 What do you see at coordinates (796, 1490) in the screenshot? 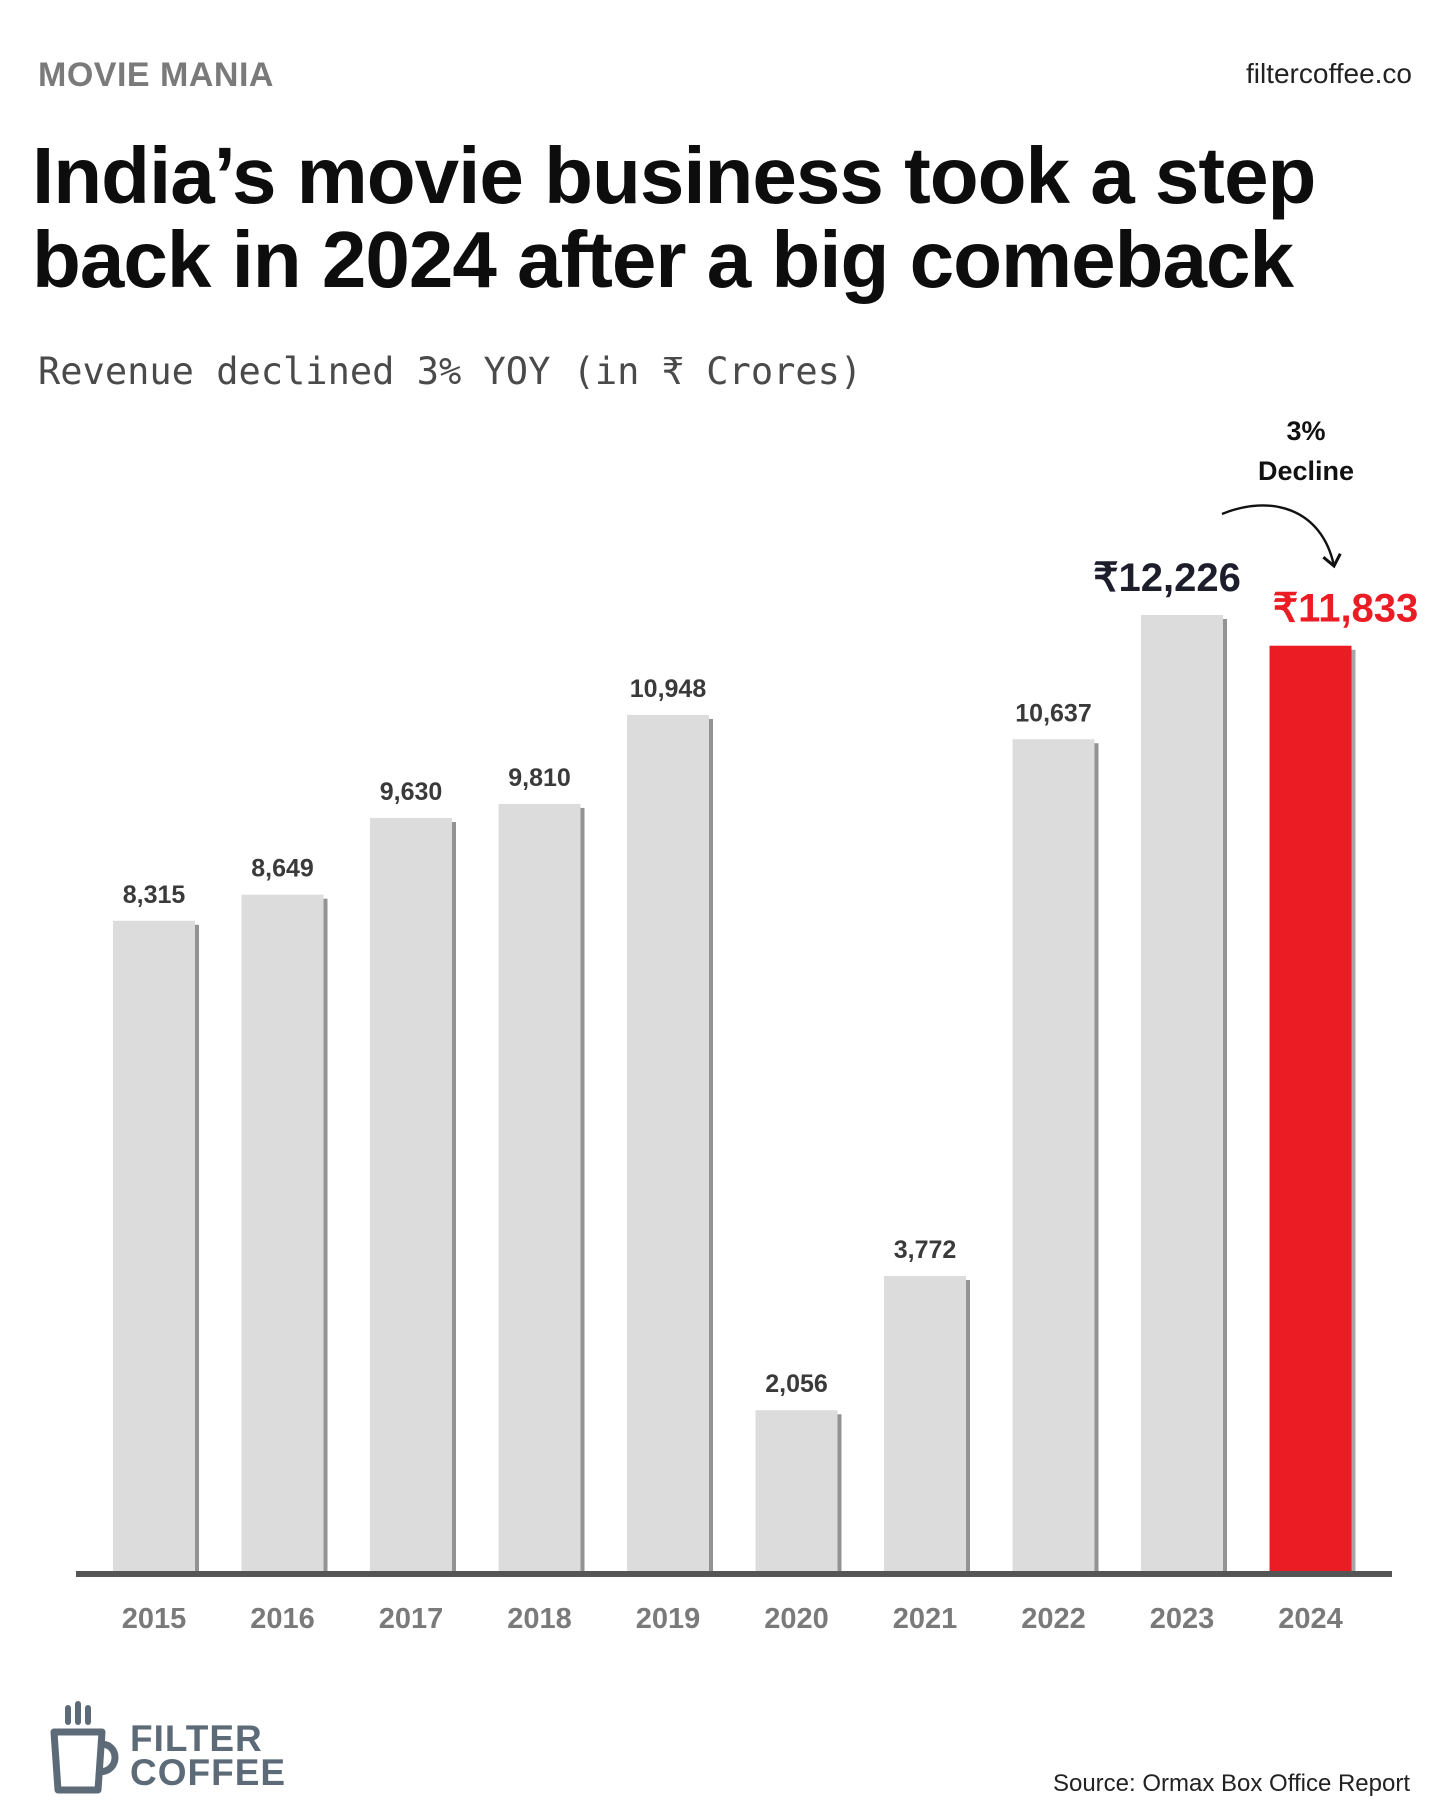
I see `bar-2020` at bounding box center [796, 1490].